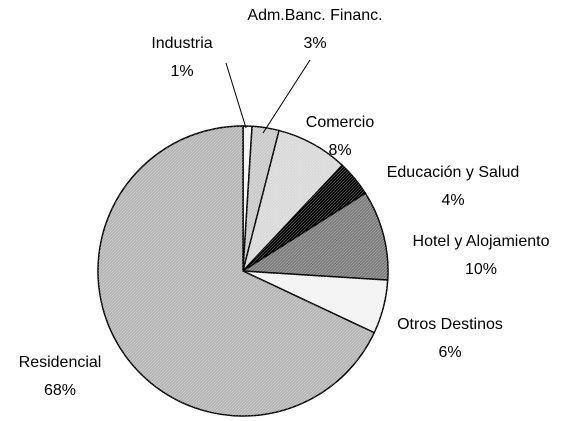 The width and height of the screenshot is (570, 421). What do you see at coordinates (453, 186) in the screenshot?
I see `slice-label: Educación y Salud 4%` at bounding box center [453, 186].